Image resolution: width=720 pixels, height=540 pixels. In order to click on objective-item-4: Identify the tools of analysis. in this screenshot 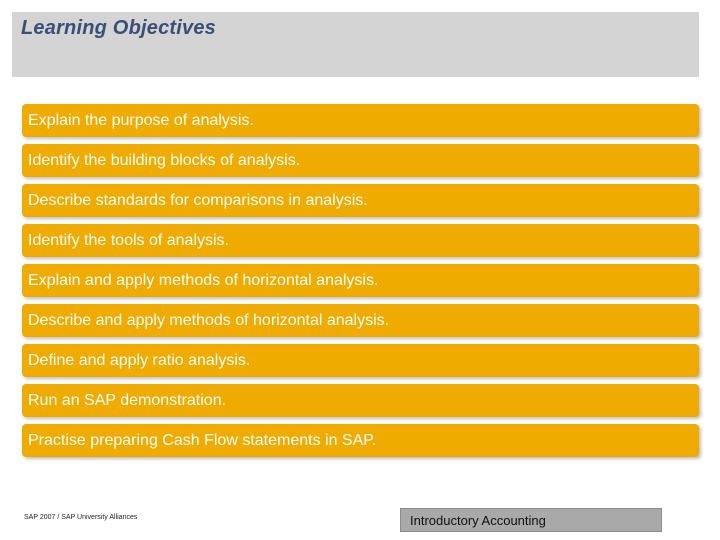, I will do `click(360, 240)`.